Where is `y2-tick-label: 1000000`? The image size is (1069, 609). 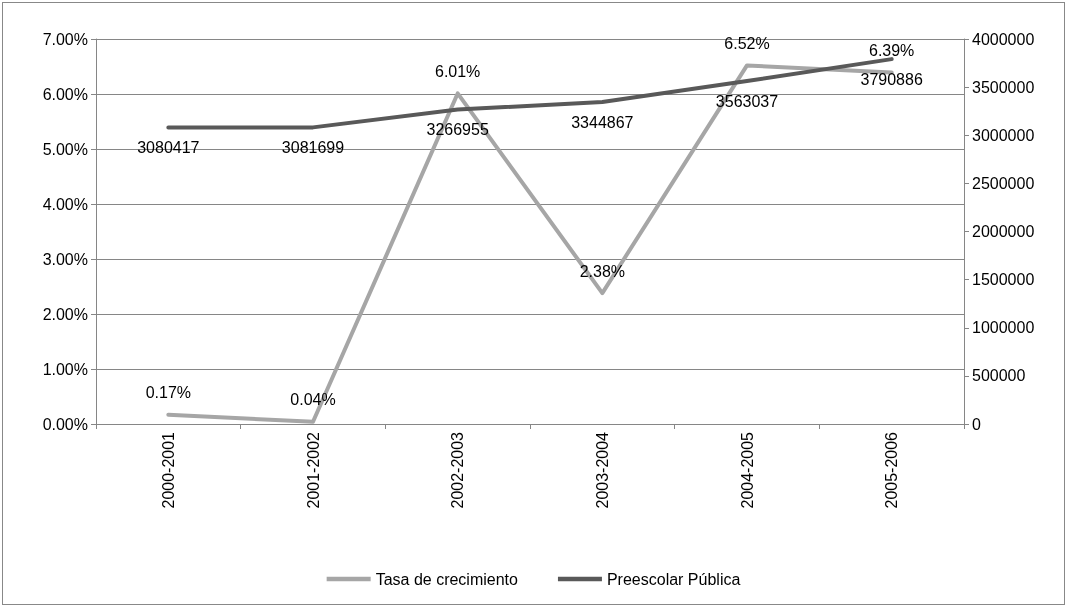 y2-tick-label: 1000000 is located at coordinates (1003, 328).